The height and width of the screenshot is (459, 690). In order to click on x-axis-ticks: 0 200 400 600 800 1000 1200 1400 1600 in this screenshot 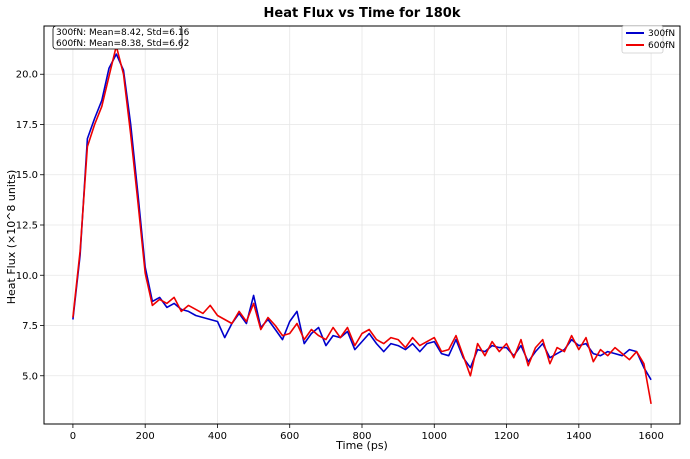, I will do `click(367, 433)`.